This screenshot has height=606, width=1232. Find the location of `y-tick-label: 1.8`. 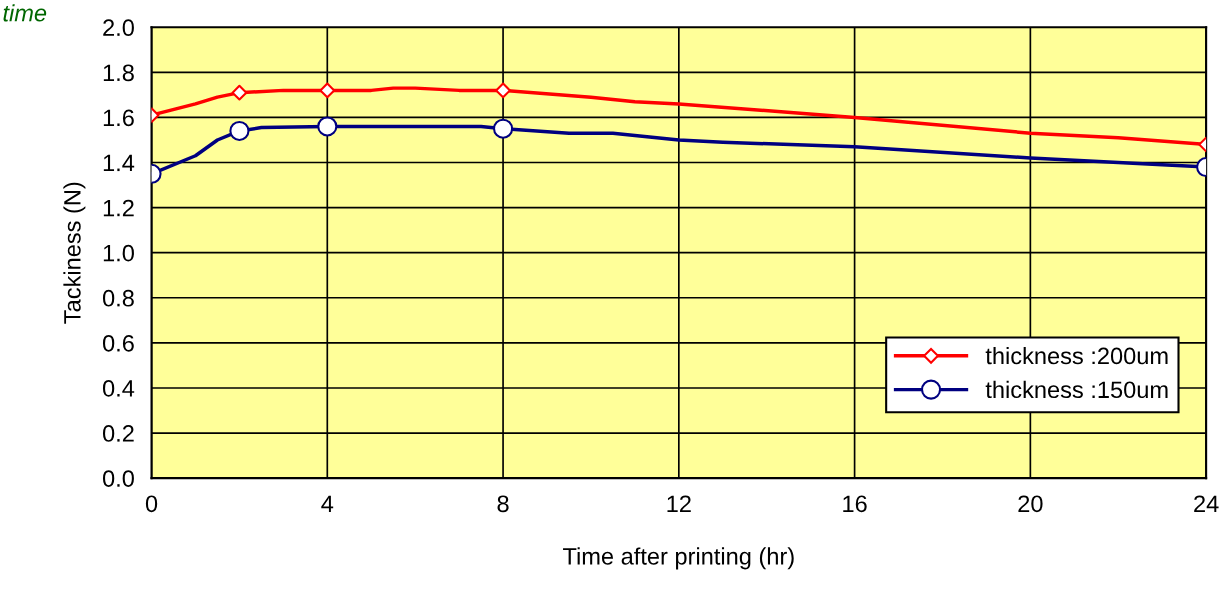

y-tick-label: 1.8 is located at coordinates (118, 73).